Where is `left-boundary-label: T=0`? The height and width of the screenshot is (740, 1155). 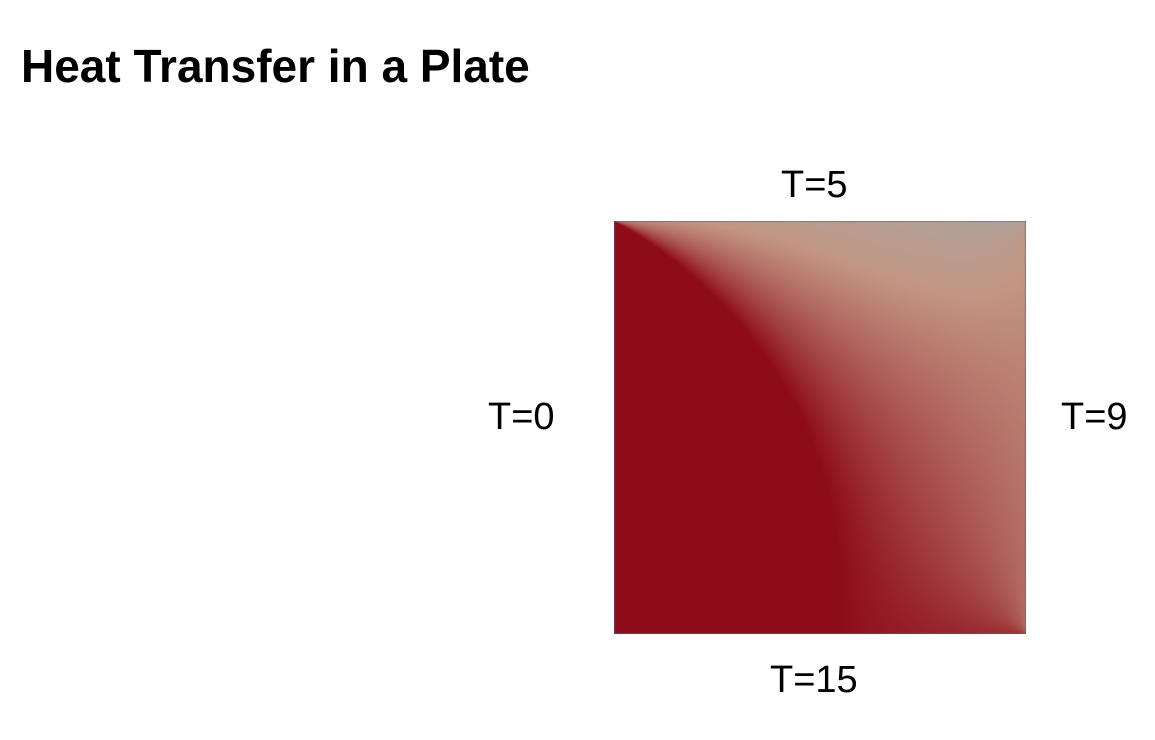 left-boundary-label: T=0 is located at coordinates (521, 417).